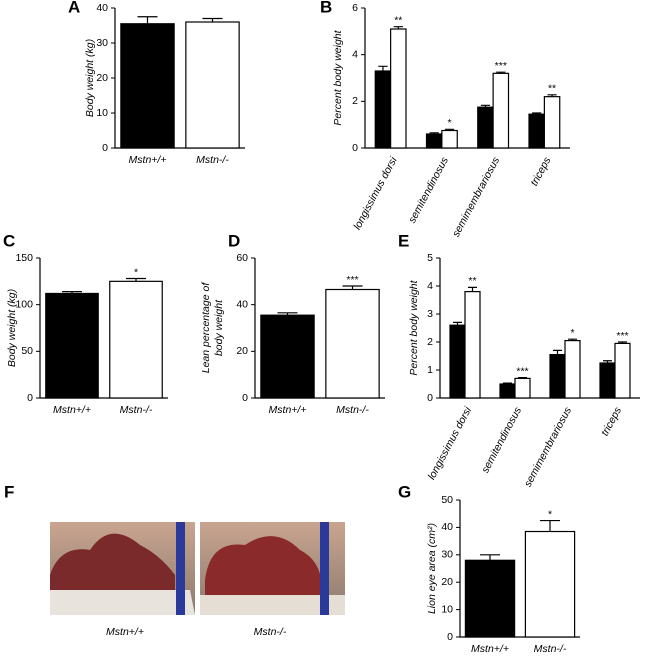  What do you see at coordinates (432, 568) in the screenshot?
I see `y-axis-label: Lion eye area (cm²)` at bounding box center [432, 568].